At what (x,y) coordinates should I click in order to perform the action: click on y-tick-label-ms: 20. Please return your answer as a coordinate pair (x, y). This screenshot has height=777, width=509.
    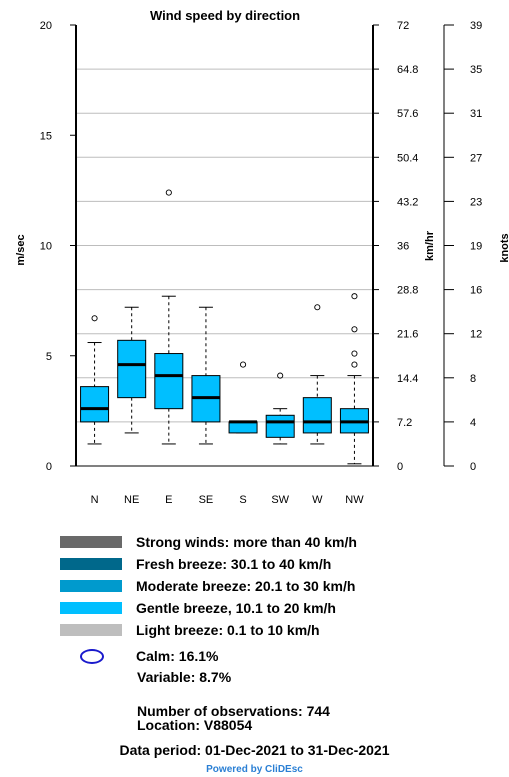
    Looking at the image, I should click on (46, 26).